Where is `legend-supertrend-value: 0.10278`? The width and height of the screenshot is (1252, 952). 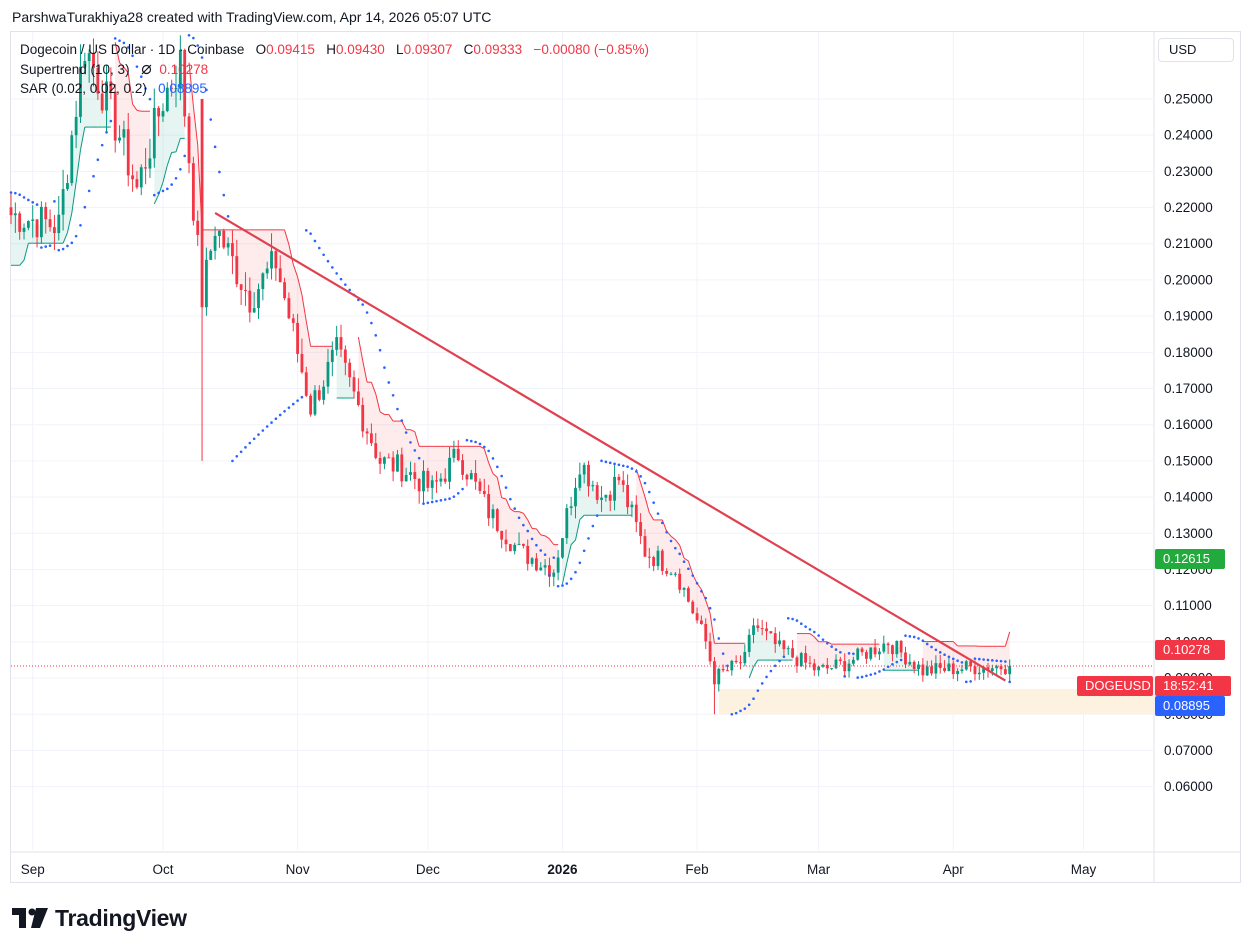 legend-supertrend-value: 0.10278 is located at coordinates (184, 69).